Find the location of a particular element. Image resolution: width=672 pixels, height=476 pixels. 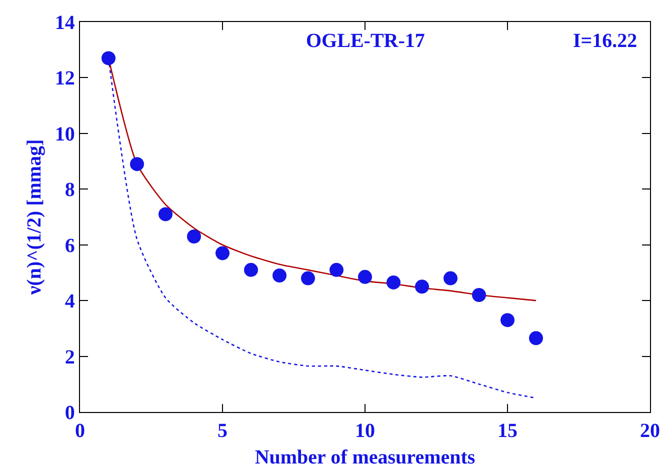

y-tick-label: 8 is located at coordinates (69, 190).